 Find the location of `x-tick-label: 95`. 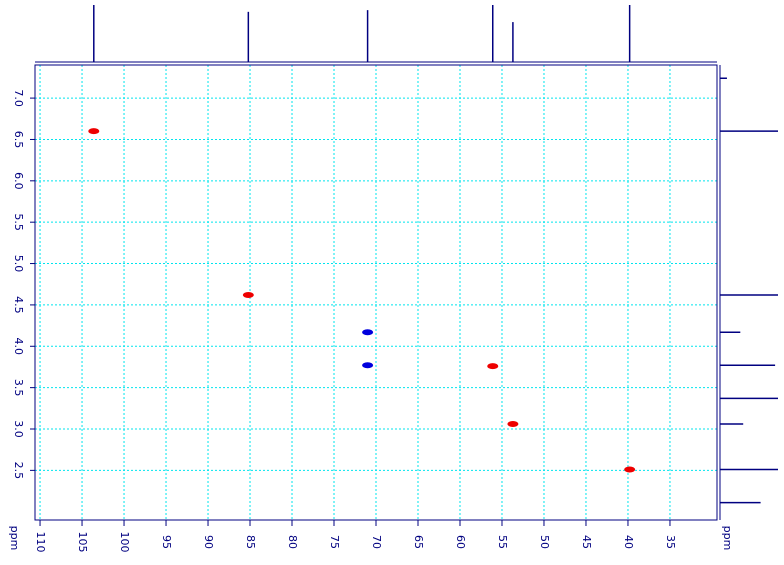

x-tick-label: 95 is located at coordinates (166, 542).